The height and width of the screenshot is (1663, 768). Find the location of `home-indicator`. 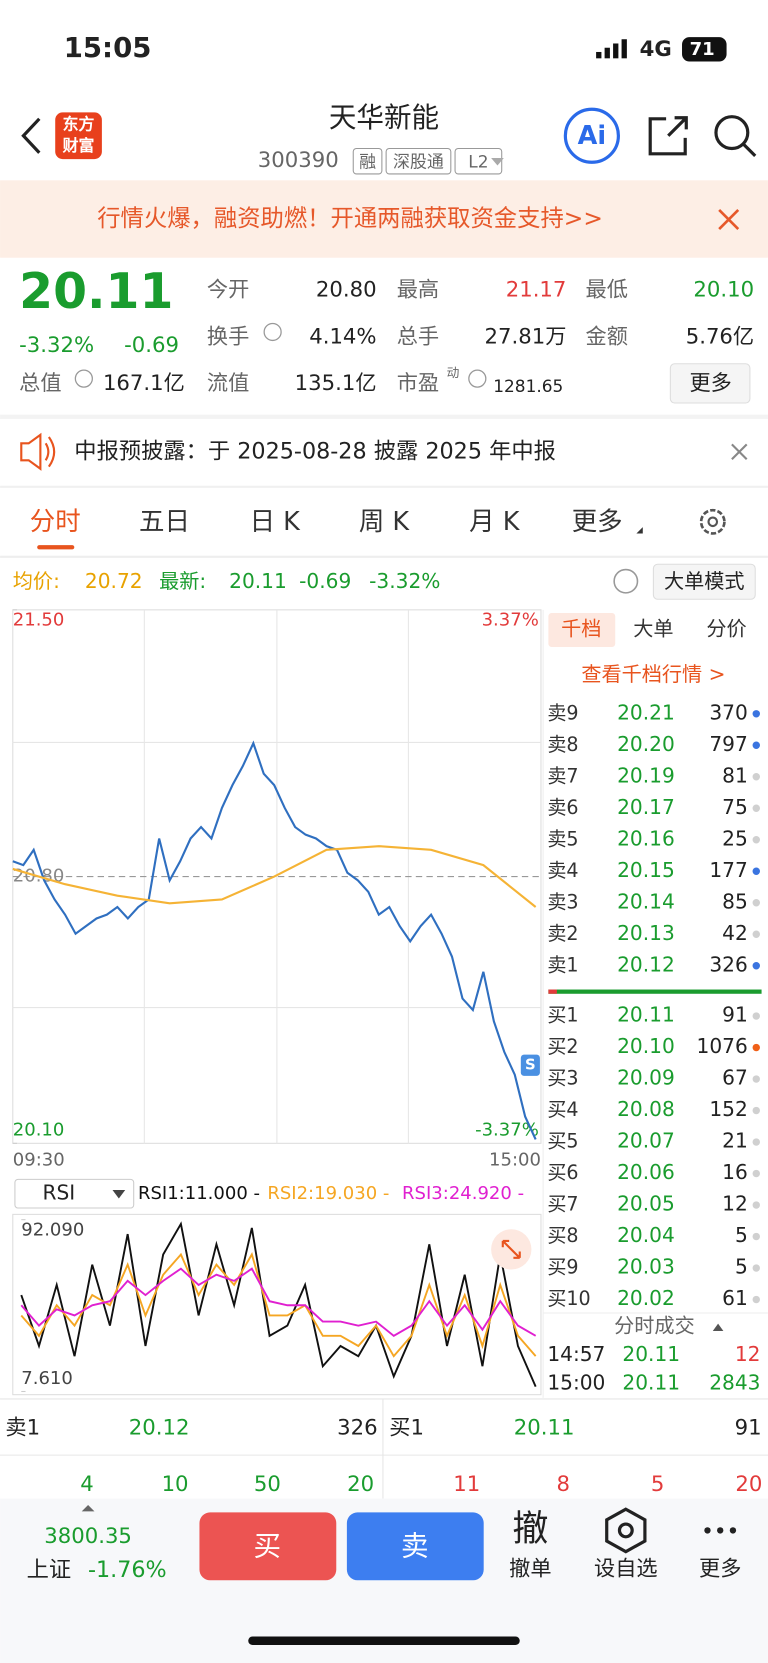

home-indicator is located at coordinates (384, 1640).